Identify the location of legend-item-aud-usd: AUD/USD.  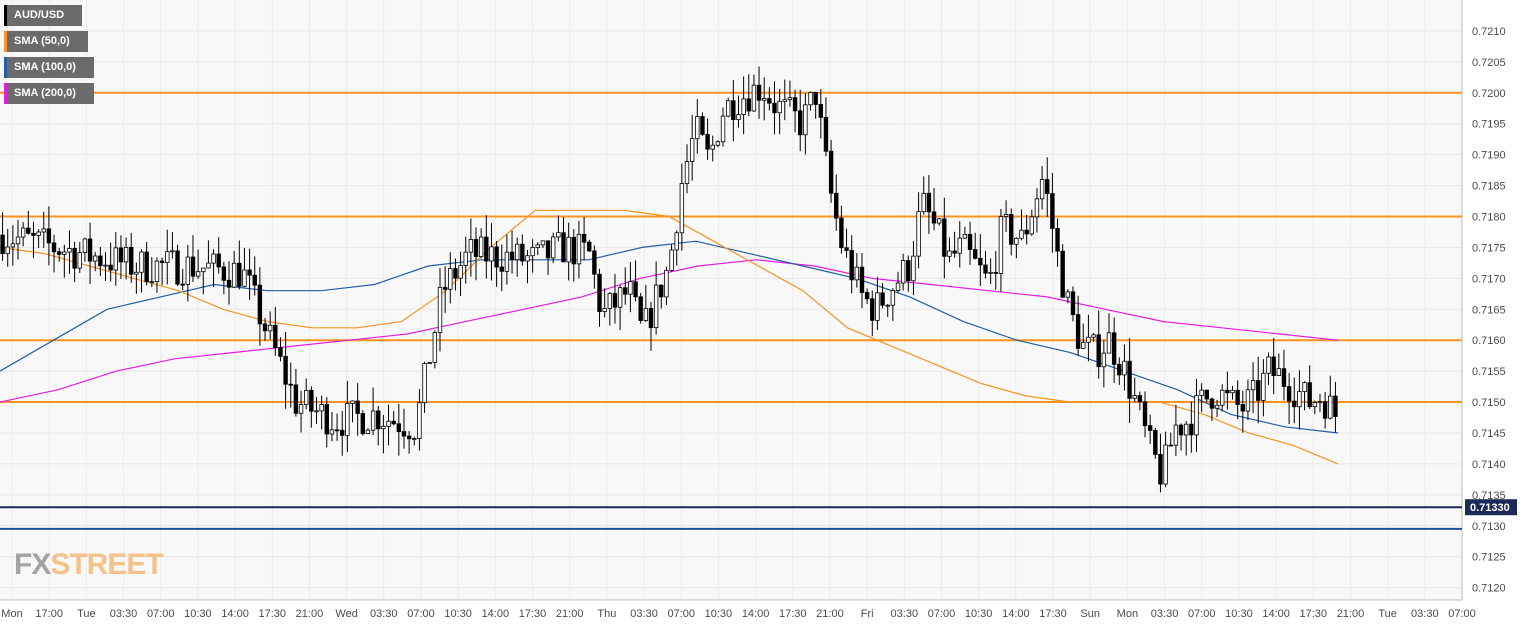
(43, 15).